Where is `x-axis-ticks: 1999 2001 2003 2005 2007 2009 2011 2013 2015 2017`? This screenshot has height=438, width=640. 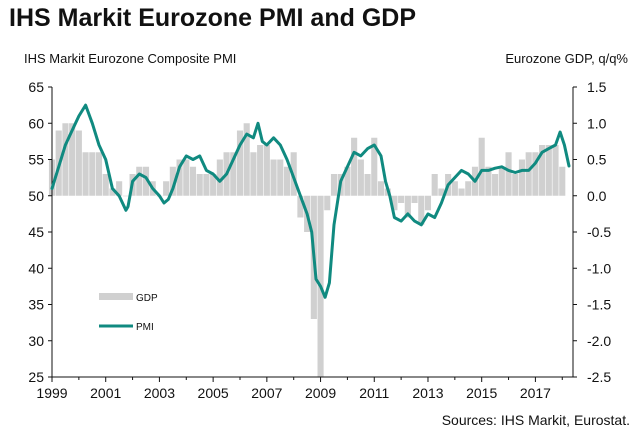 x-axis-ticks: 1999 2001 2003 2005 2007 2009 2011 2013 2015 2017 is located at coordinates (299, 389).